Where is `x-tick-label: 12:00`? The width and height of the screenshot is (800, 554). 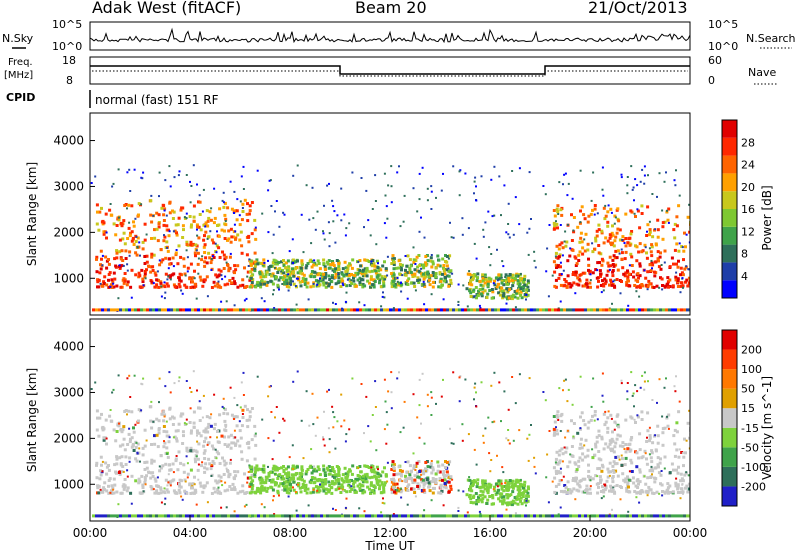 x-tick-label: 12:00 is located at coordinates (390, 533).